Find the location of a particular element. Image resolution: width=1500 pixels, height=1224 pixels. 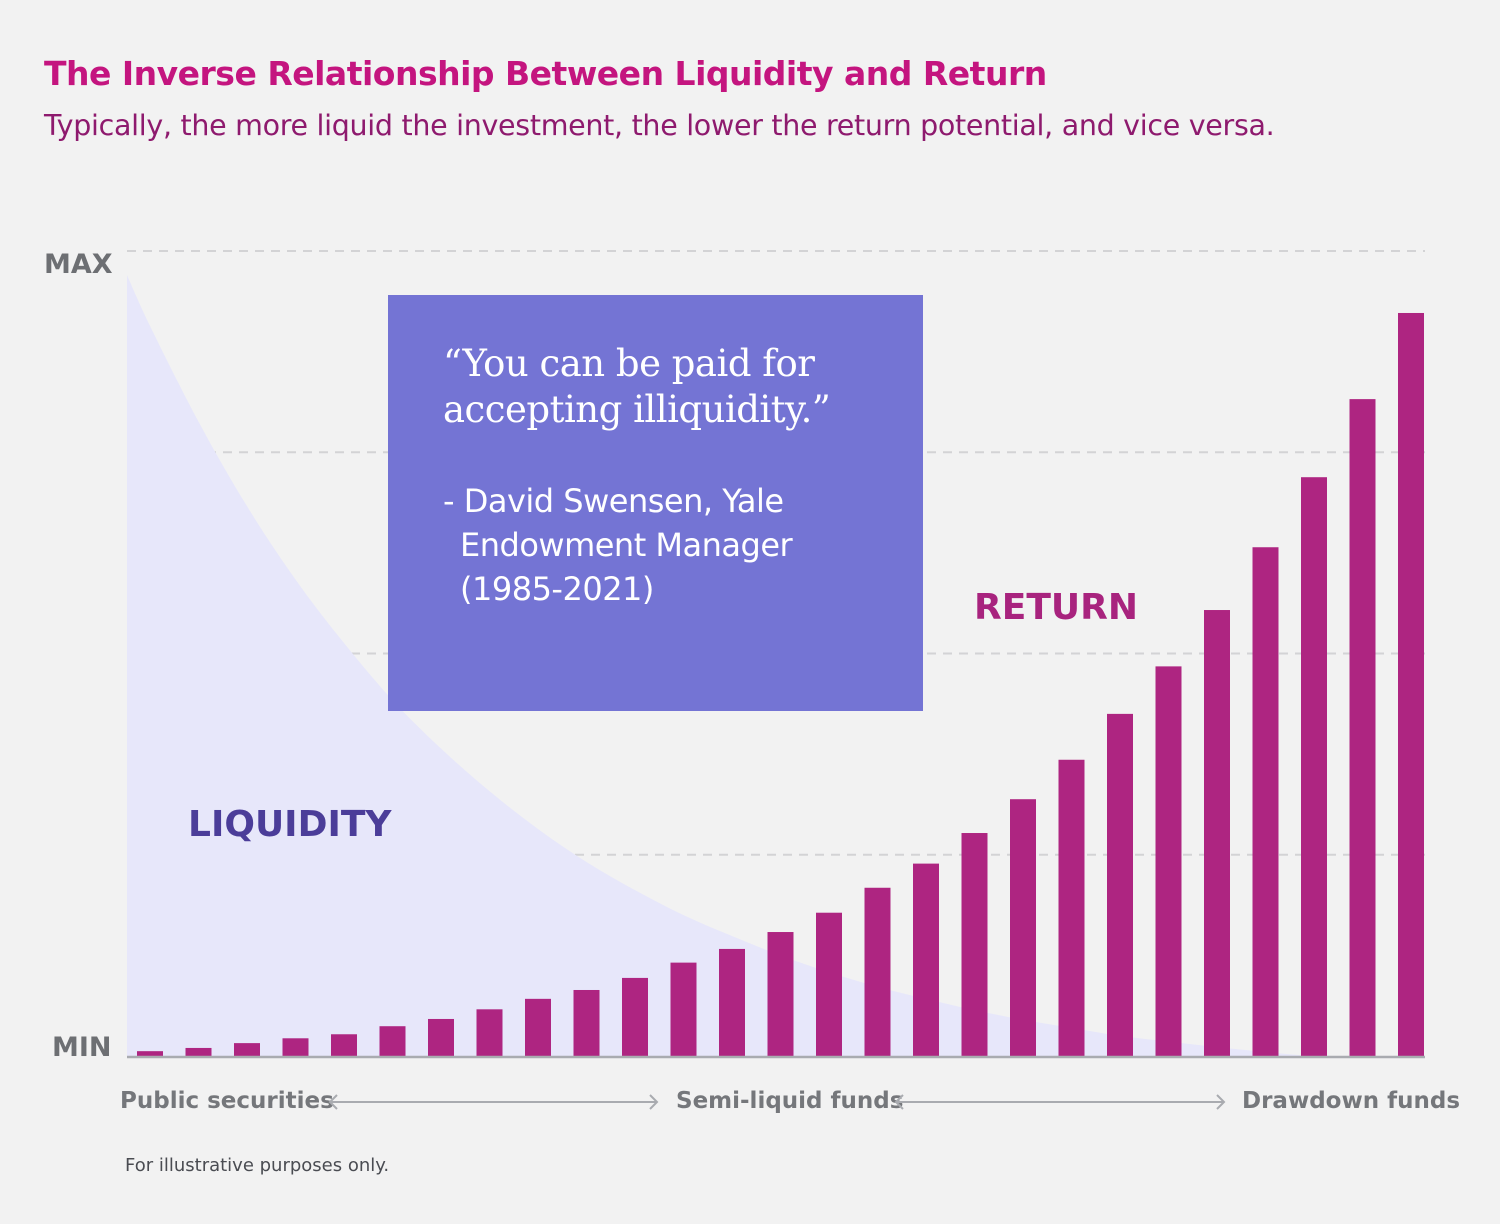

y-tick-max: MAX is located at coordinates (78, 264).